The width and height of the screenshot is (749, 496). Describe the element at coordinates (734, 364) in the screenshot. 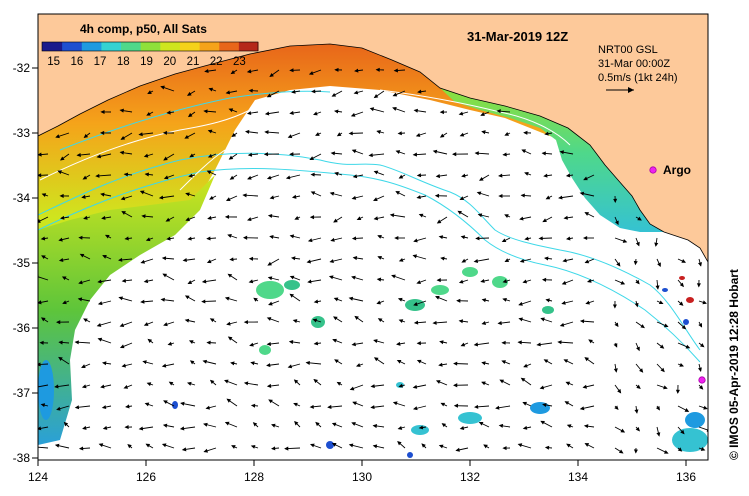

I see `credit-text: © IMOS 05-Apr-2019 12:28 Hobart` at that location.